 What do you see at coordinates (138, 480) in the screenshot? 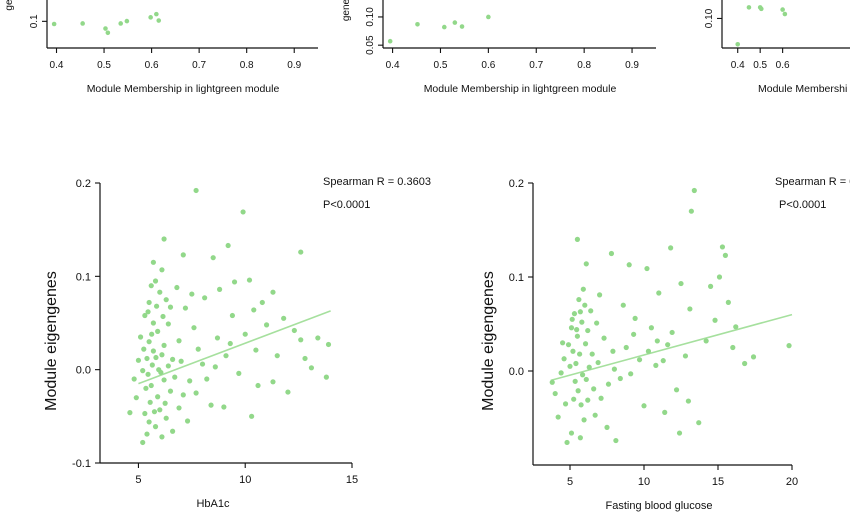
I see `panel-hba1c-x-tick-label: 5` at bounding box center [138, 480].